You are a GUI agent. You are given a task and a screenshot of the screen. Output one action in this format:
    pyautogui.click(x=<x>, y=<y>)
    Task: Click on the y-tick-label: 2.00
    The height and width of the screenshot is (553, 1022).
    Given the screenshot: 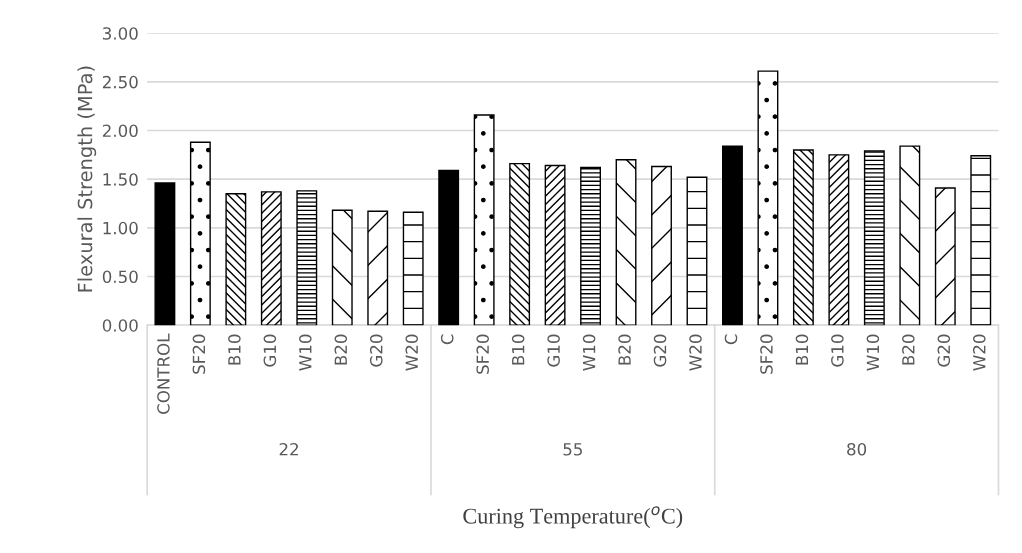 What is the action you would take?
    pyautogui.click(x=120, y=131)
    